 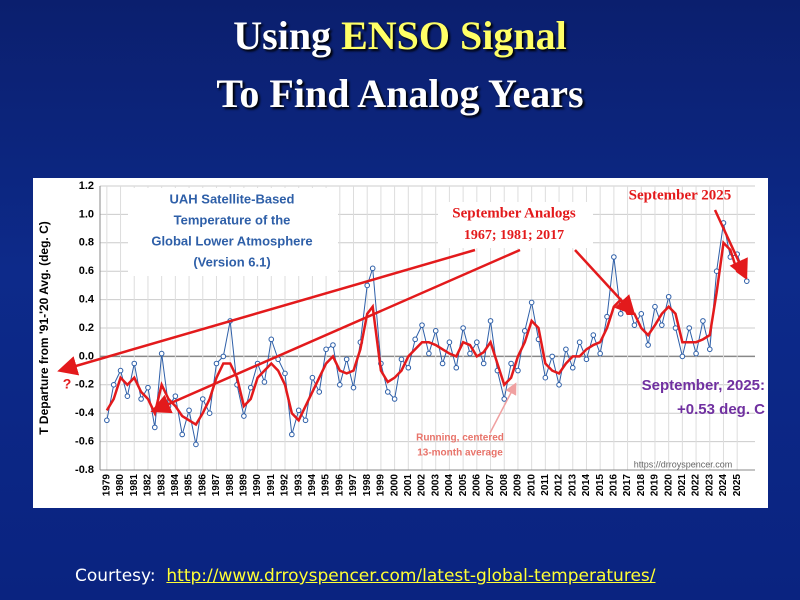 What do you see at coordinates (44, 328) in the screenshot?
I see `y-axis-label: T Departure from '91-'20 Avg. (deg. C)` at bounding box center [44, 328].